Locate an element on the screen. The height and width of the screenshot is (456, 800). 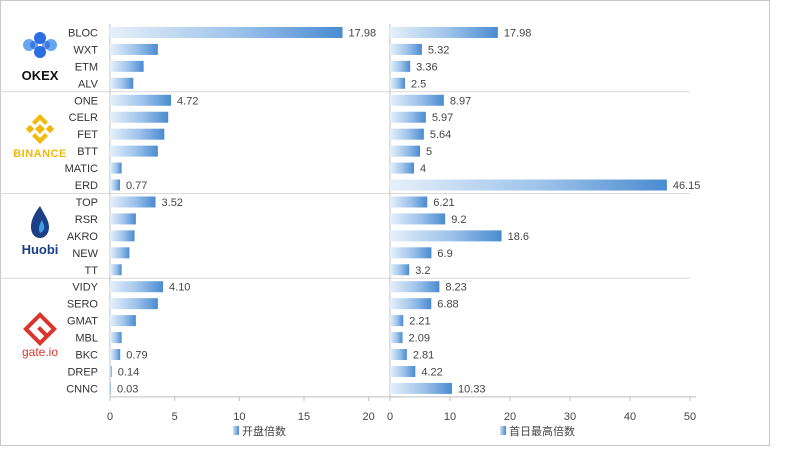
category-label: CELR is located at coordinates (83, 118).